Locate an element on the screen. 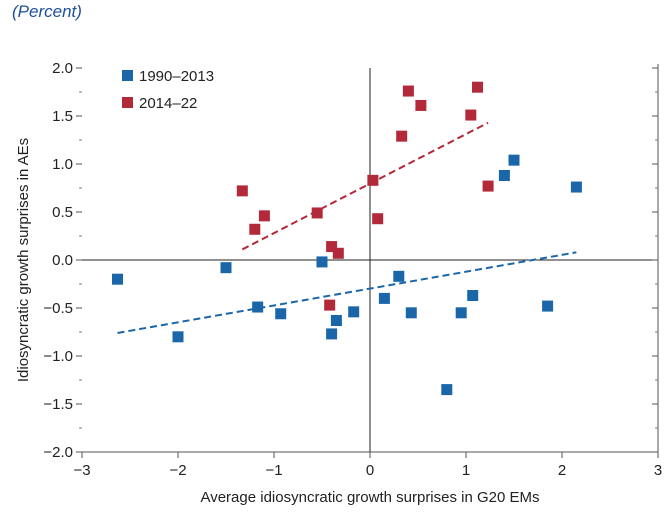  chart-subtitle: (Percent) is located at coordinates (47, 11).